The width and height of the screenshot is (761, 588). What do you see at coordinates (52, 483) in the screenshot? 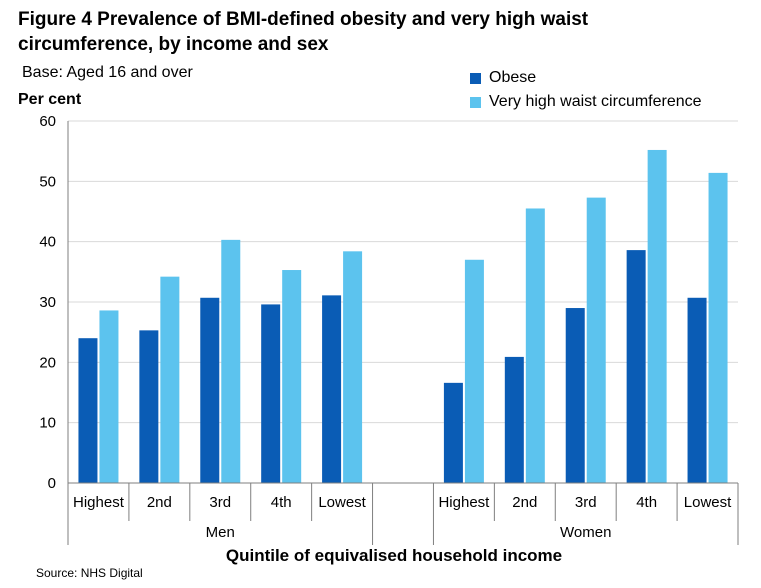
I see `y-tick-label: 0` at bounding box center [52, 483].